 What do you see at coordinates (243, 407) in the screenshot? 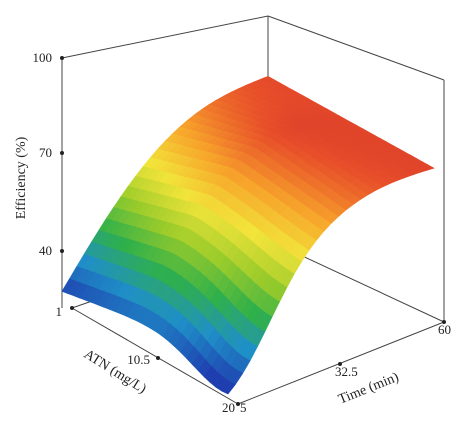
I see `x-tick-label: 5` at bounding box center [243, 407].